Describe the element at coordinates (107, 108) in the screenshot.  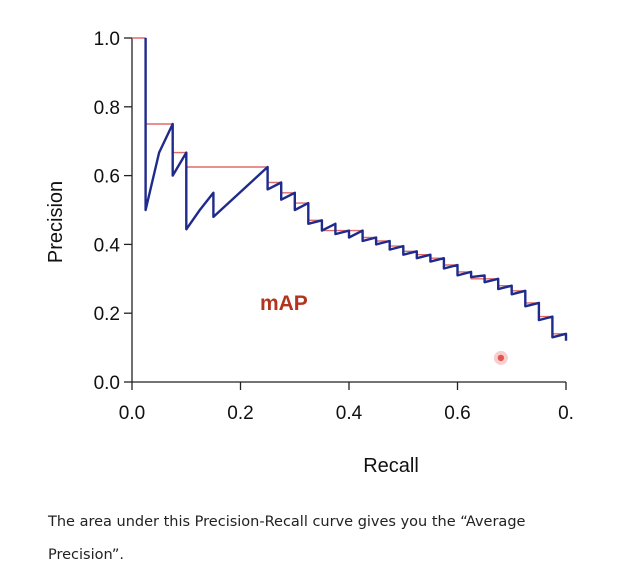
I see `y-tick-label: 0.8` at that location.